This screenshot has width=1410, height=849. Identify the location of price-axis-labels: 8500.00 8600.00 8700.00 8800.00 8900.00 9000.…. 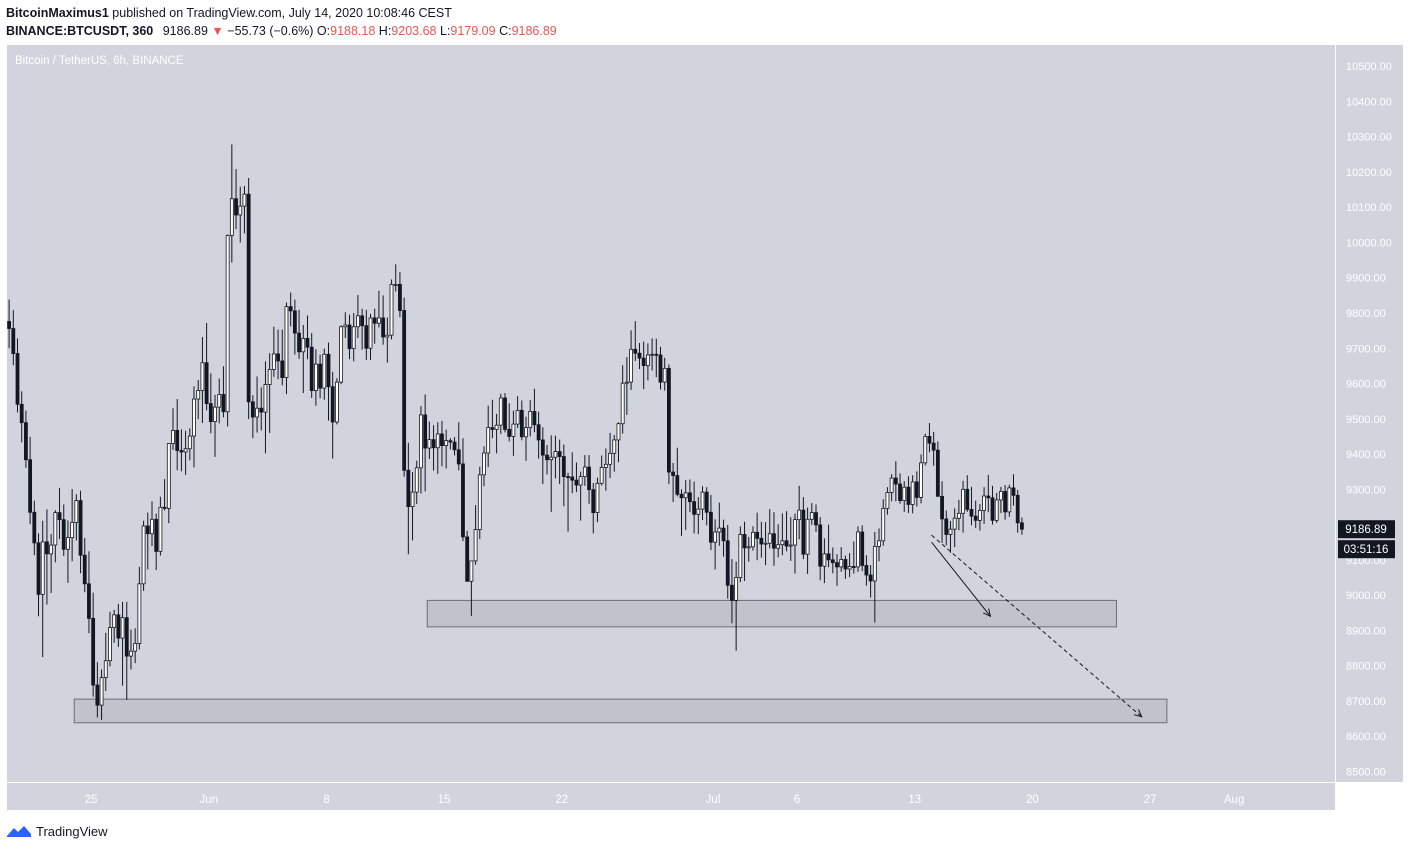
(1369, 419).